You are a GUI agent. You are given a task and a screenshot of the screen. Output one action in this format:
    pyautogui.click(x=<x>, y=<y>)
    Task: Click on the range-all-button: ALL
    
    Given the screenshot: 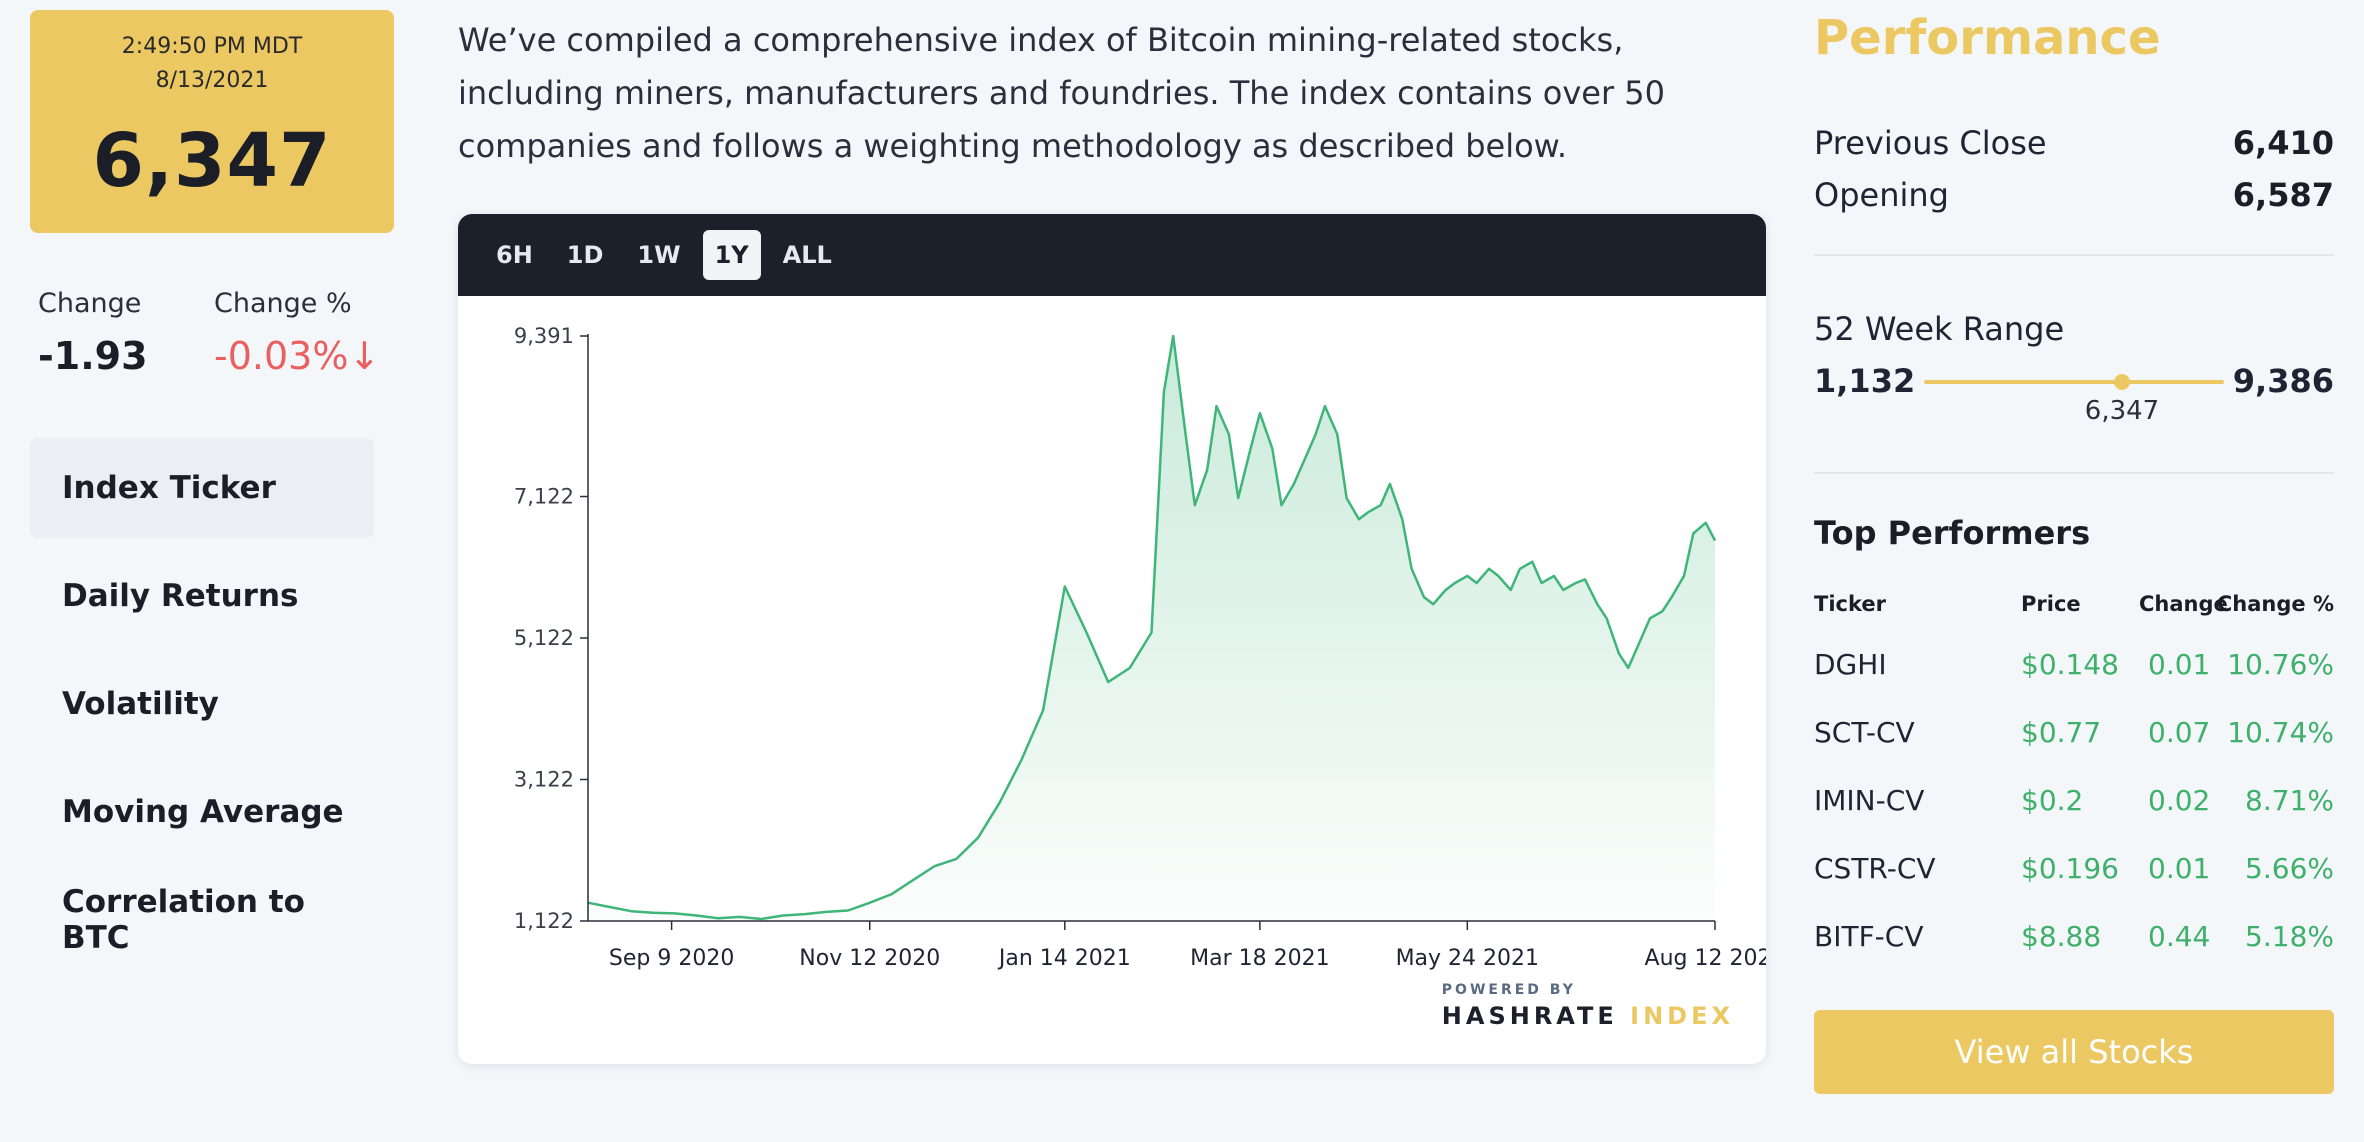 What is the action you would take?
    pyautogui.click(x=807, y=255)
    